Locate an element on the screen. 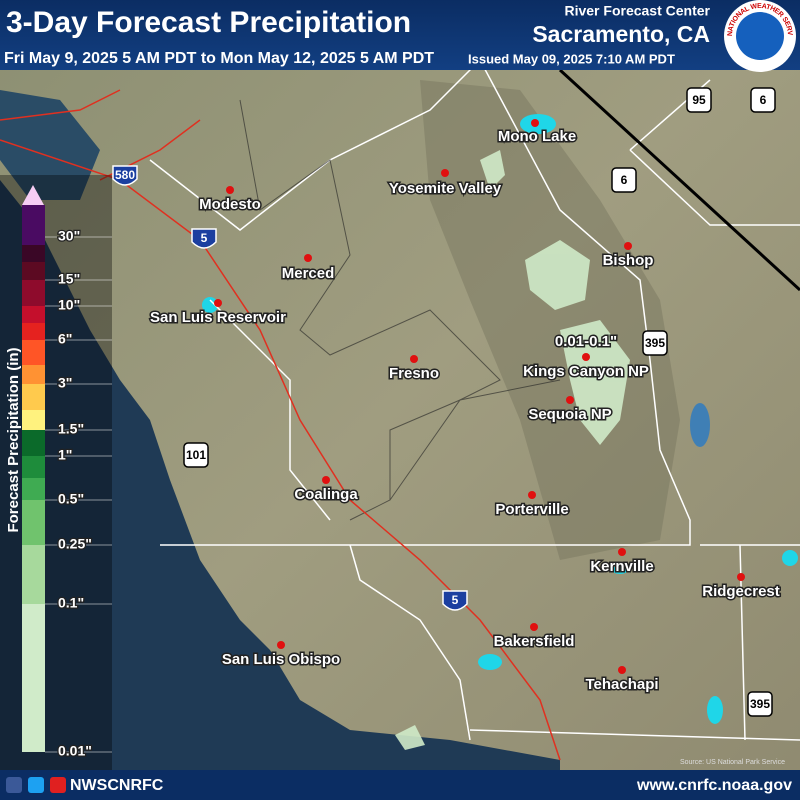 The height and width of the screenshot is (800, 800). legend-label: 0.5" is located at coordinates (71, 499).